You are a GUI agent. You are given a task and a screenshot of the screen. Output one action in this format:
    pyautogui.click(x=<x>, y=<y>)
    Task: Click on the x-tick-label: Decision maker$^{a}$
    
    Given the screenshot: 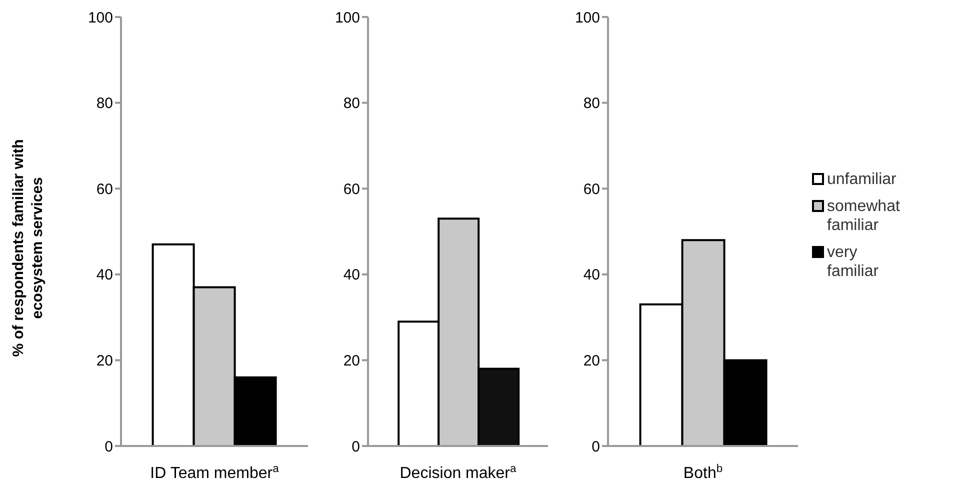 What is the action you would take?
    pyautogui.click(x=459, y=472)
    